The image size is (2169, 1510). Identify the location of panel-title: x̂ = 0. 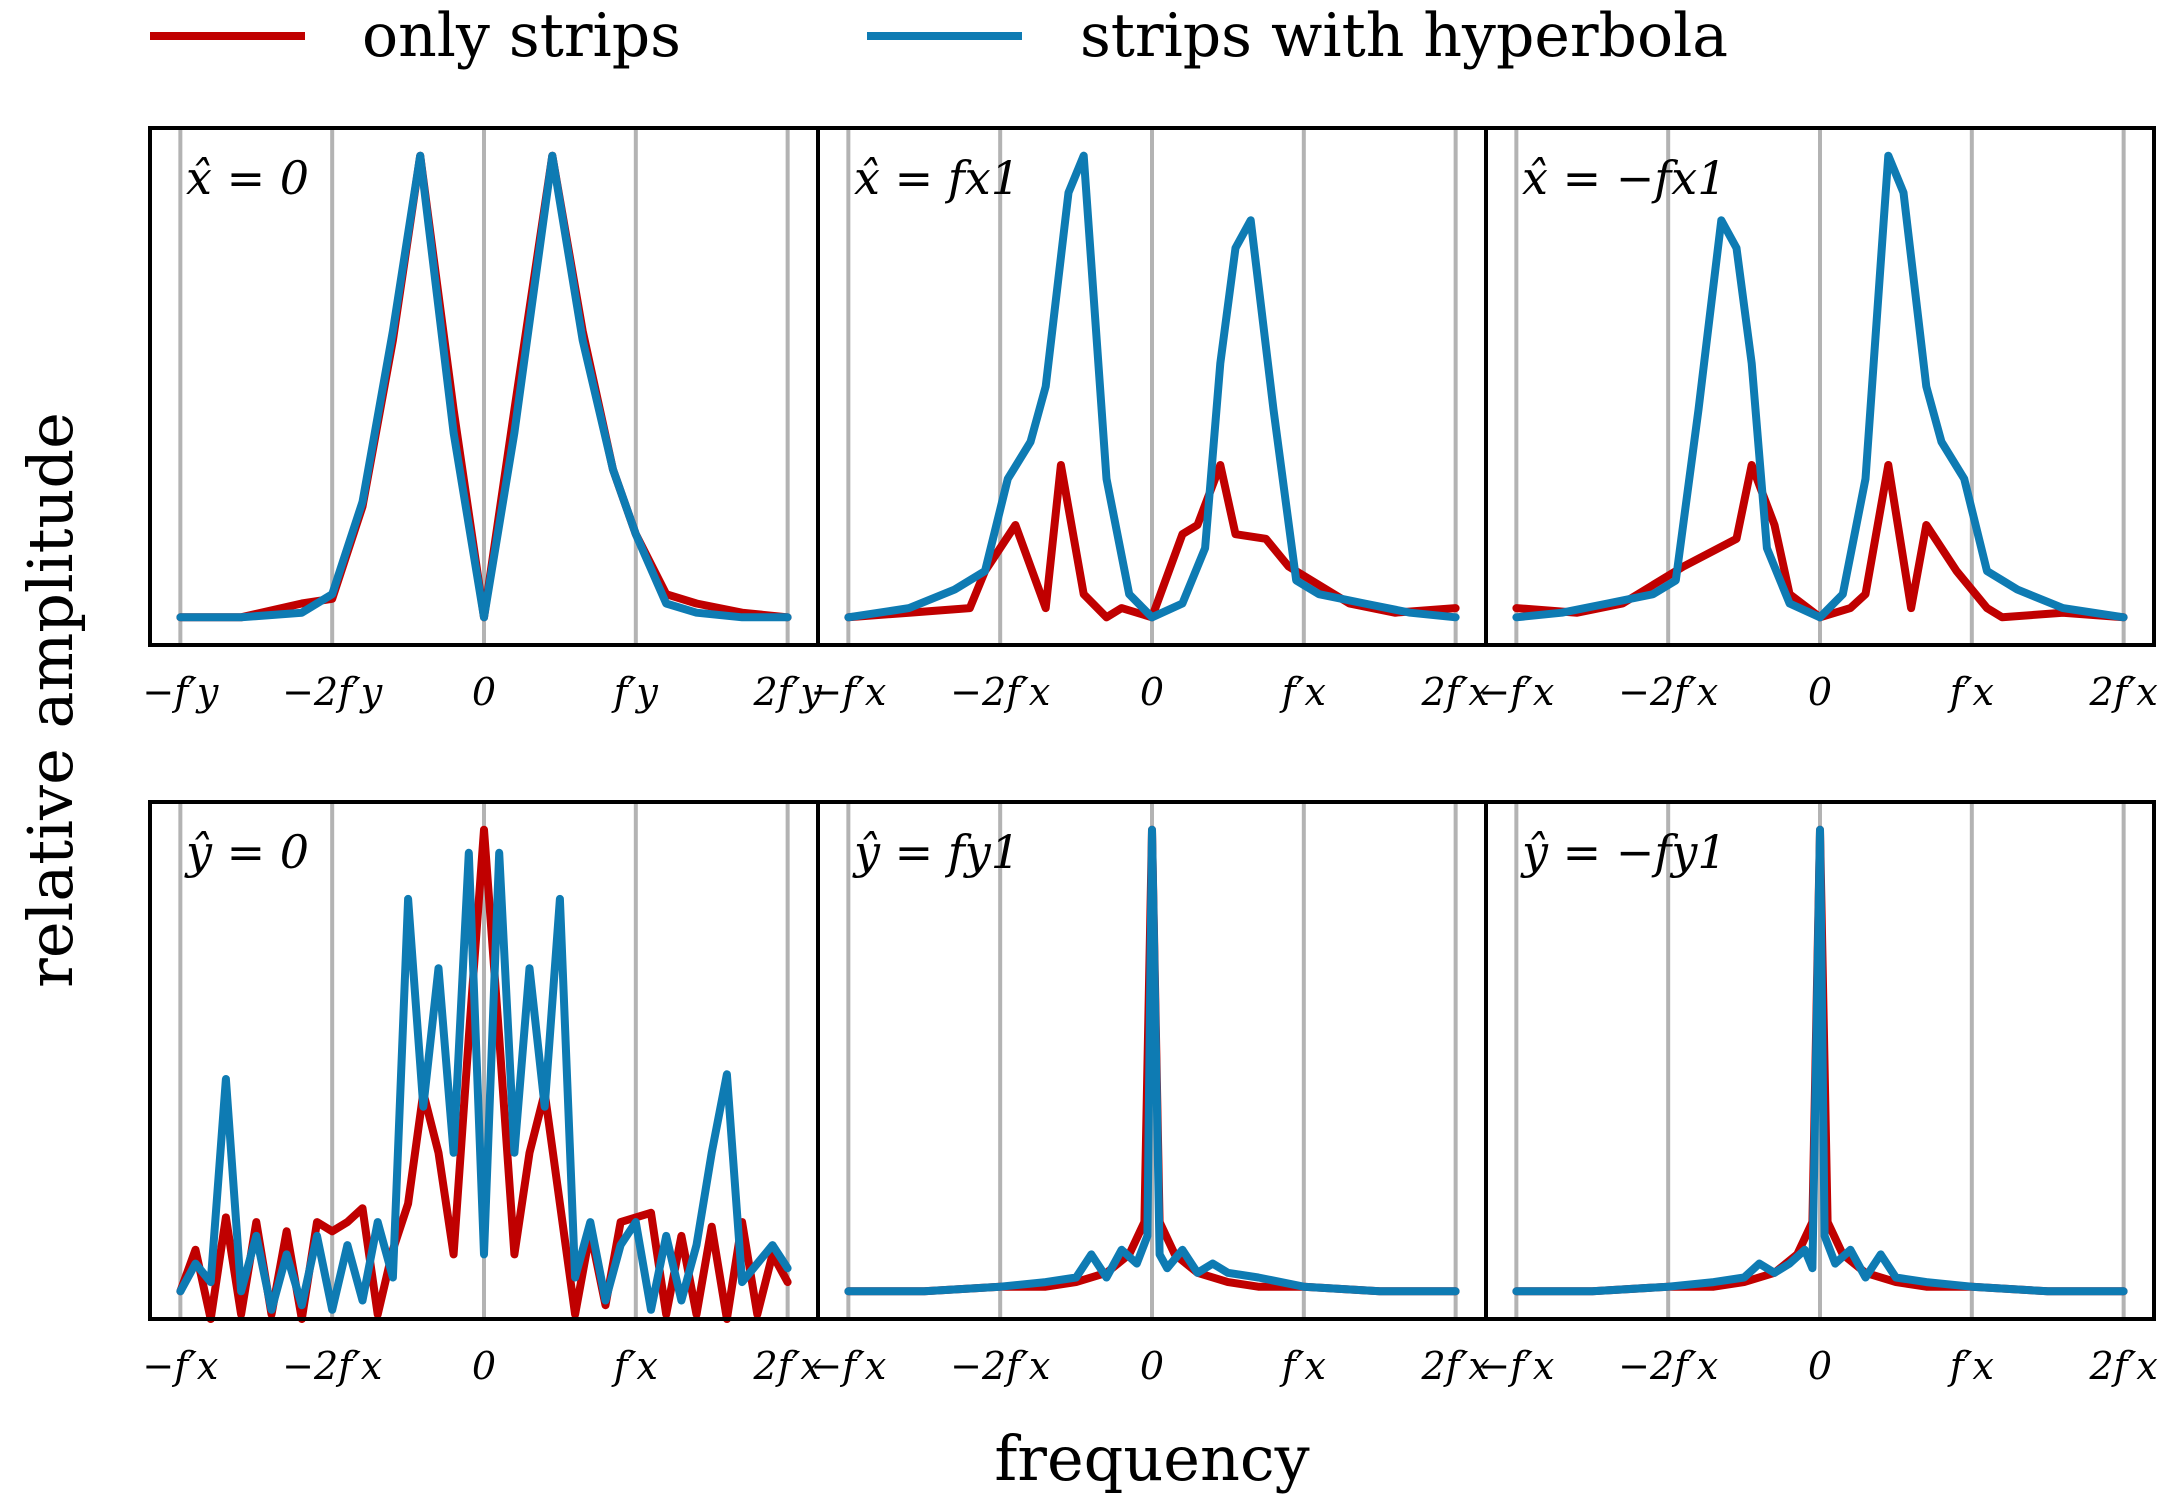
(247, 178).